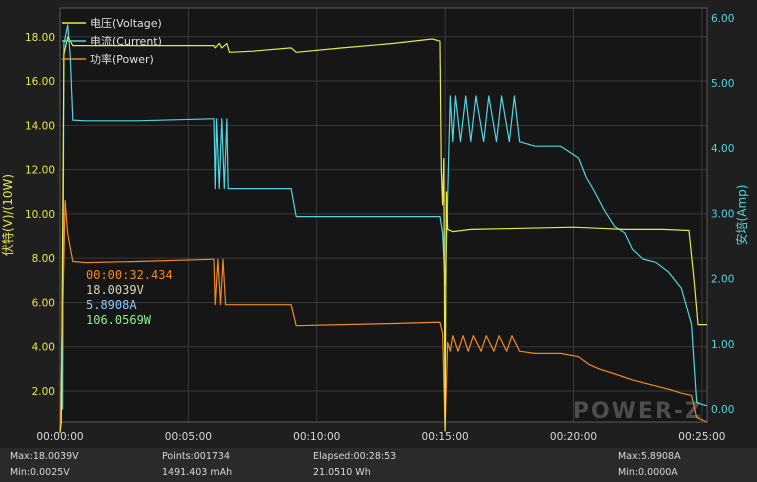  What do you see at coordinates (342, 472) in the screenshot?
I see `energy: 21.0510 Wh` at bounding box center [342, 472].